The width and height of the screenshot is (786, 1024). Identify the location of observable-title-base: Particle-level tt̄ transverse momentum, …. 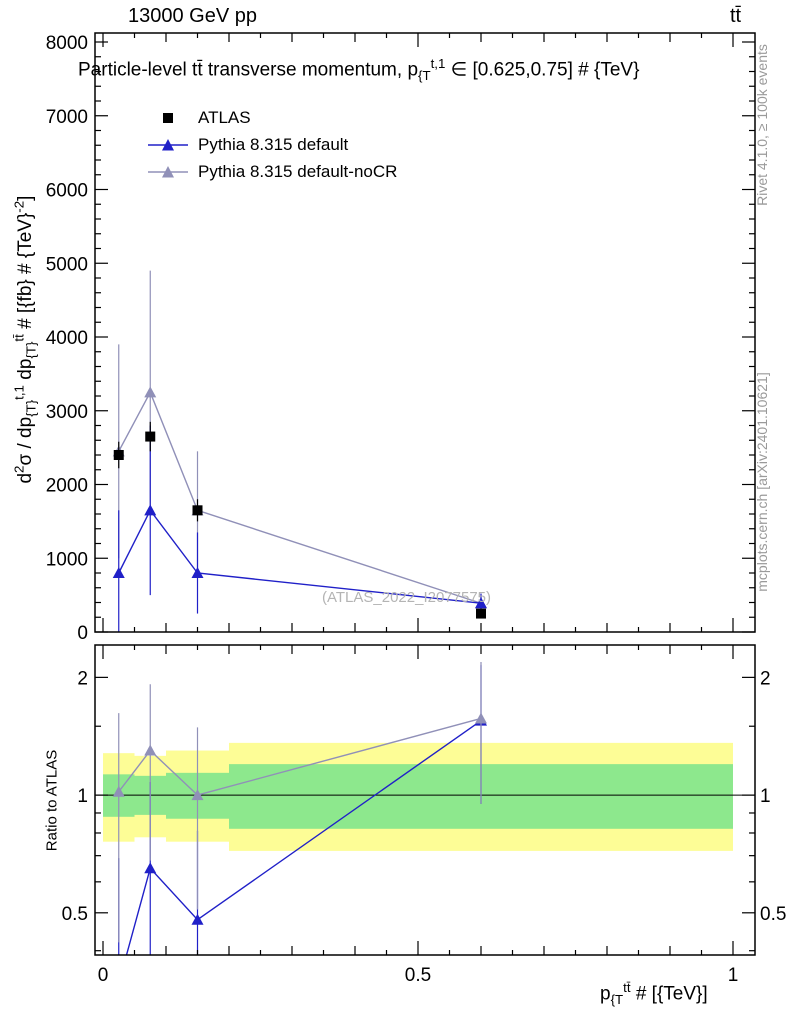
(248, 70).